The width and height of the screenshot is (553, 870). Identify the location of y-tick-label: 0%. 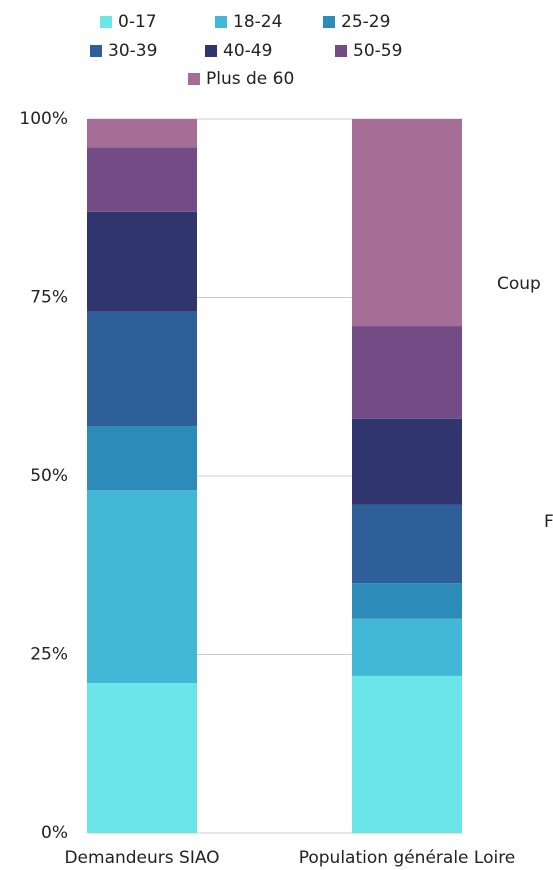
(54, 833).